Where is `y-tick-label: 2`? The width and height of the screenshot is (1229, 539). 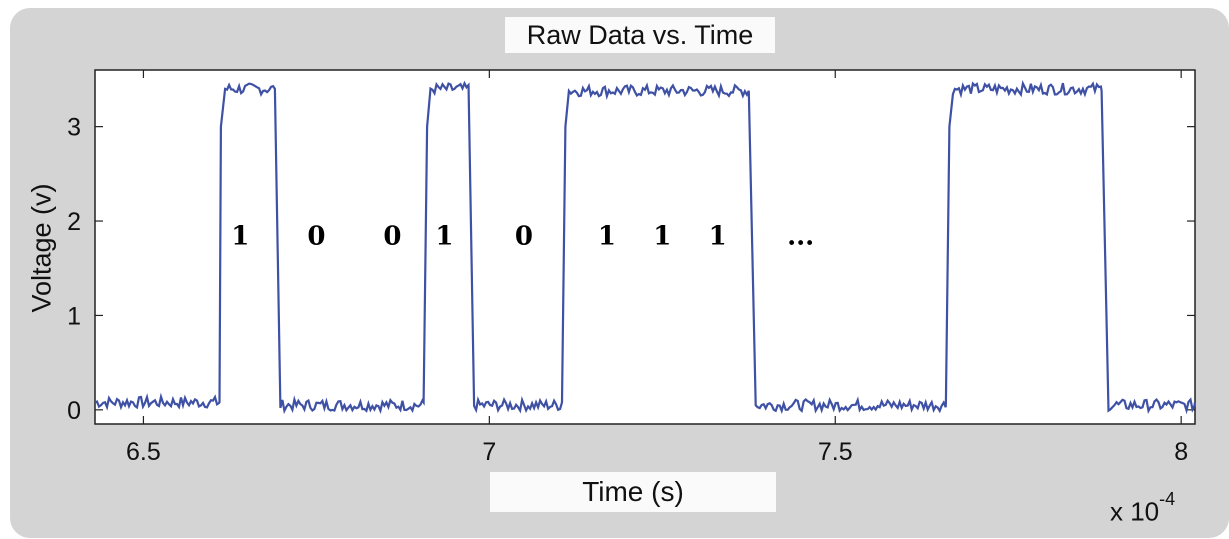
y-tick-label: 2 is located at coordinates (74, 222).